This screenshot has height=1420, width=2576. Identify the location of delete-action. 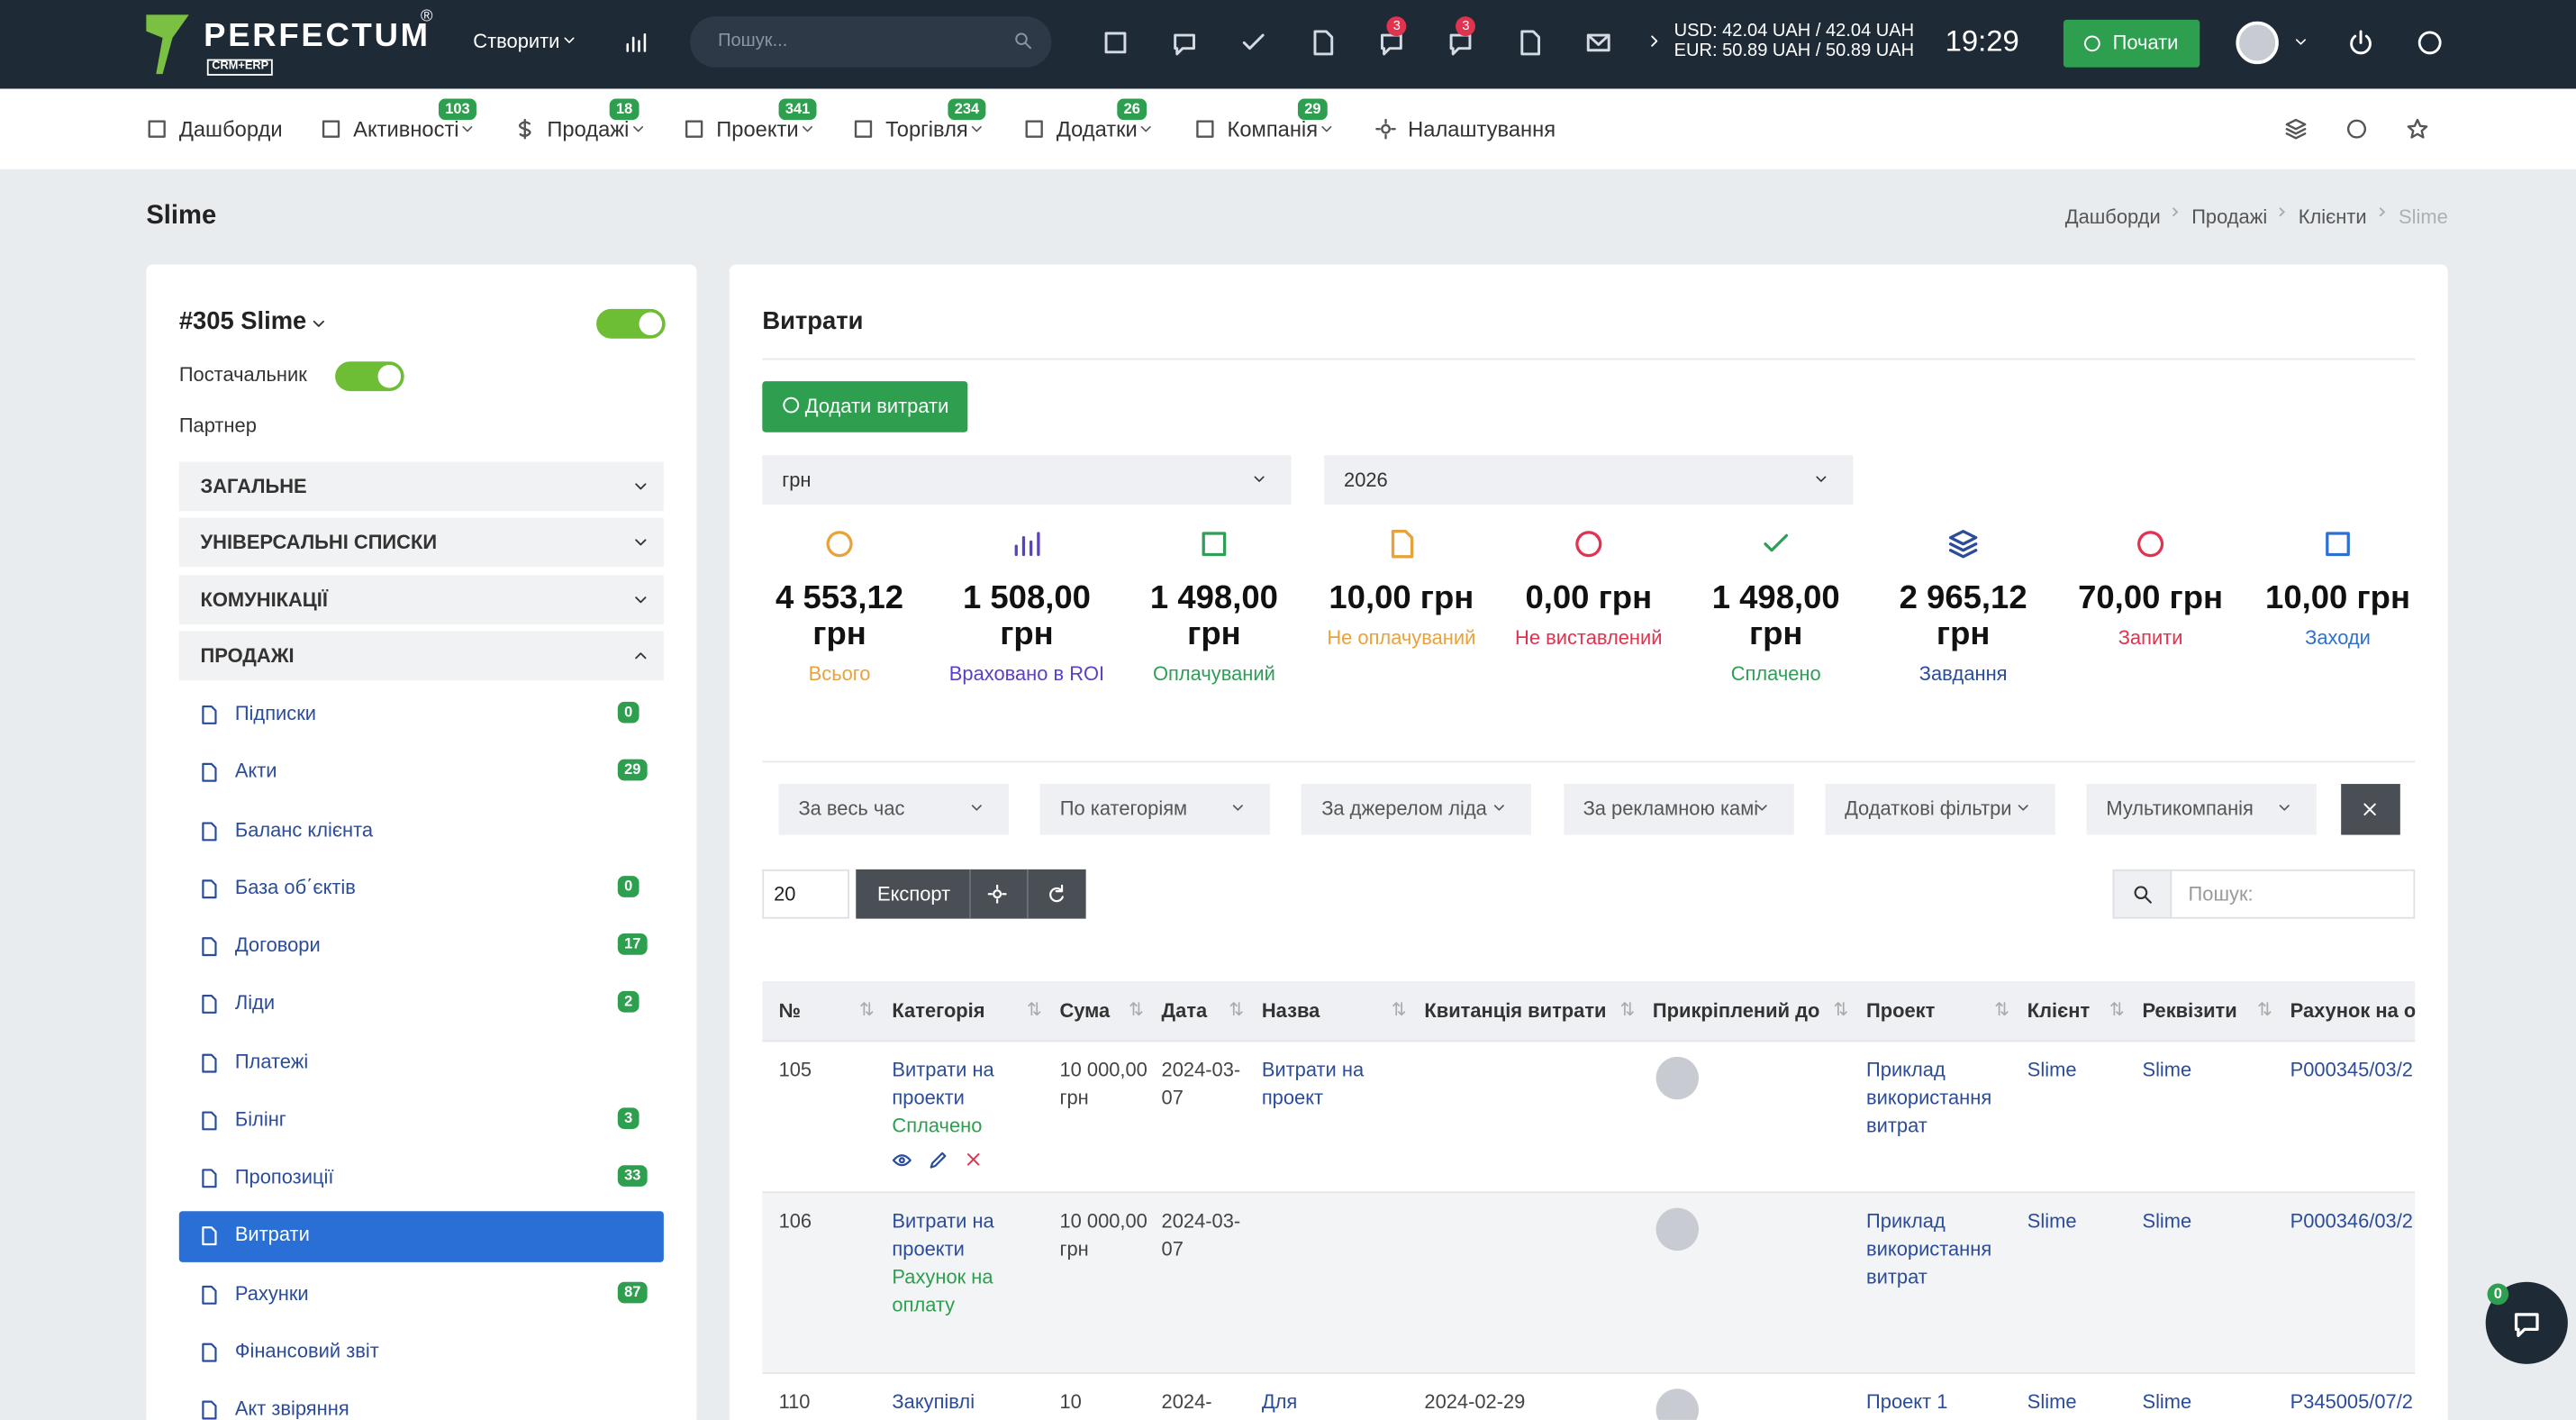
(974, 1160).